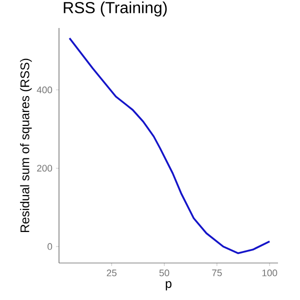 This screenshot has height=300, width=300. Describe the element at coordinates (217, 273) in the screenshot. I see `x-tick-label: 75` at that location.